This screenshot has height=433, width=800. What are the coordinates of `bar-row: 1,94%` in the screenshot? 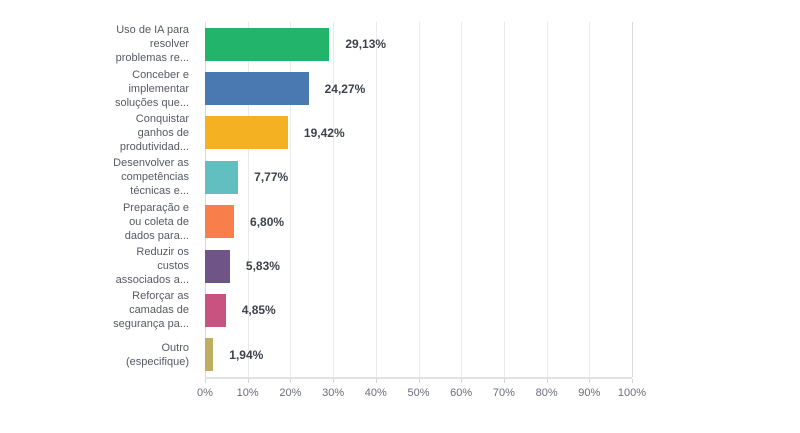 It's located at (418, 355).